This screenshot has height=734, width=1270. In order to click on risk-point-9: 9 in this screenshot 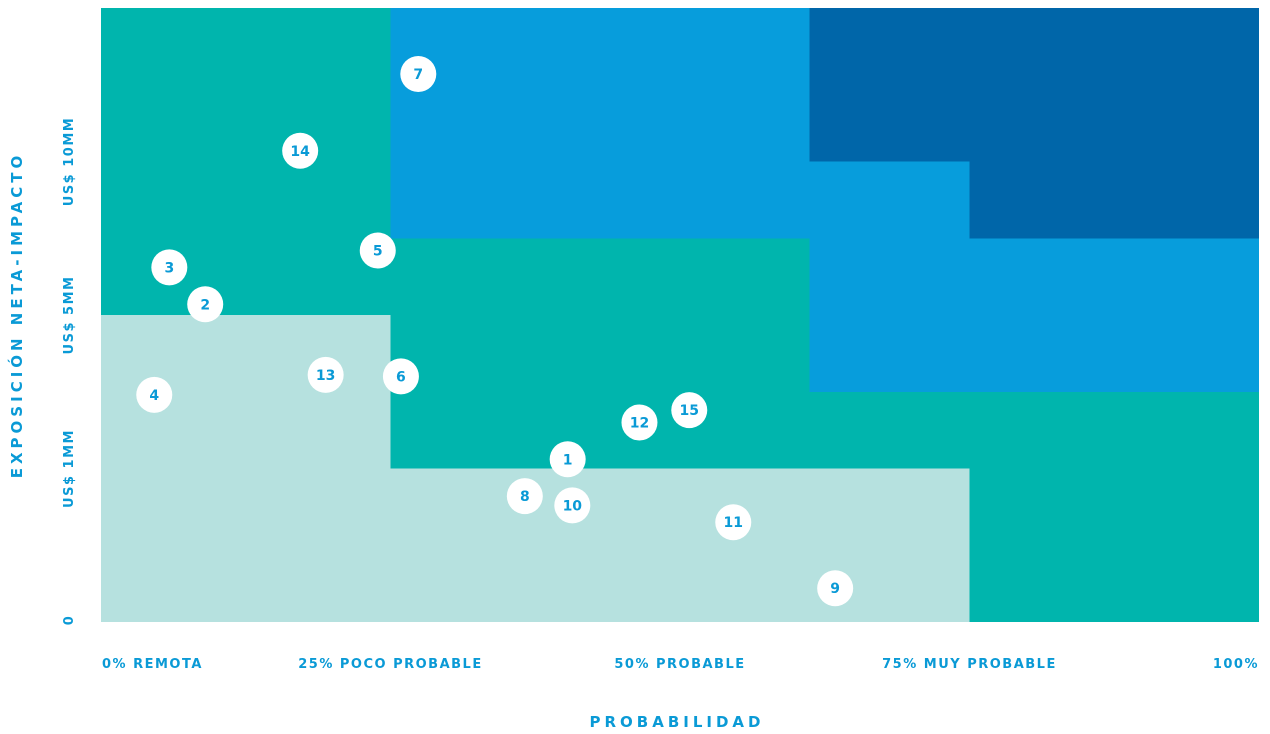, I will do `click(835, 588)`.